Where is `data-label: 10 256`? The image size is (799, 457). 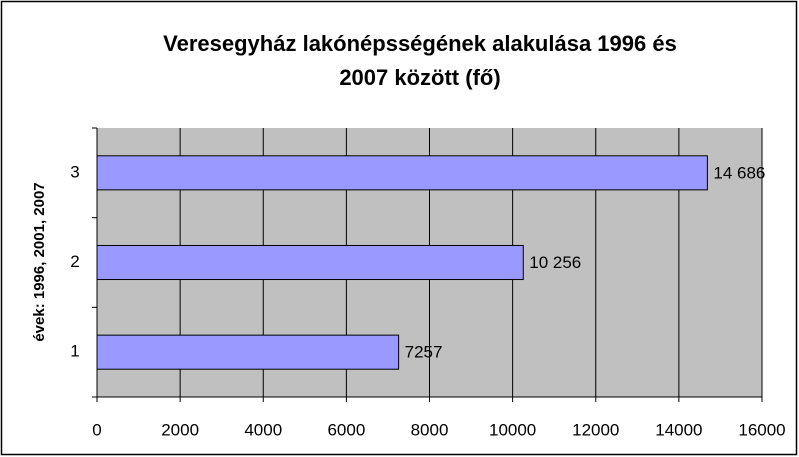
data-label: 10 256 is located at coordinates (555, 262).